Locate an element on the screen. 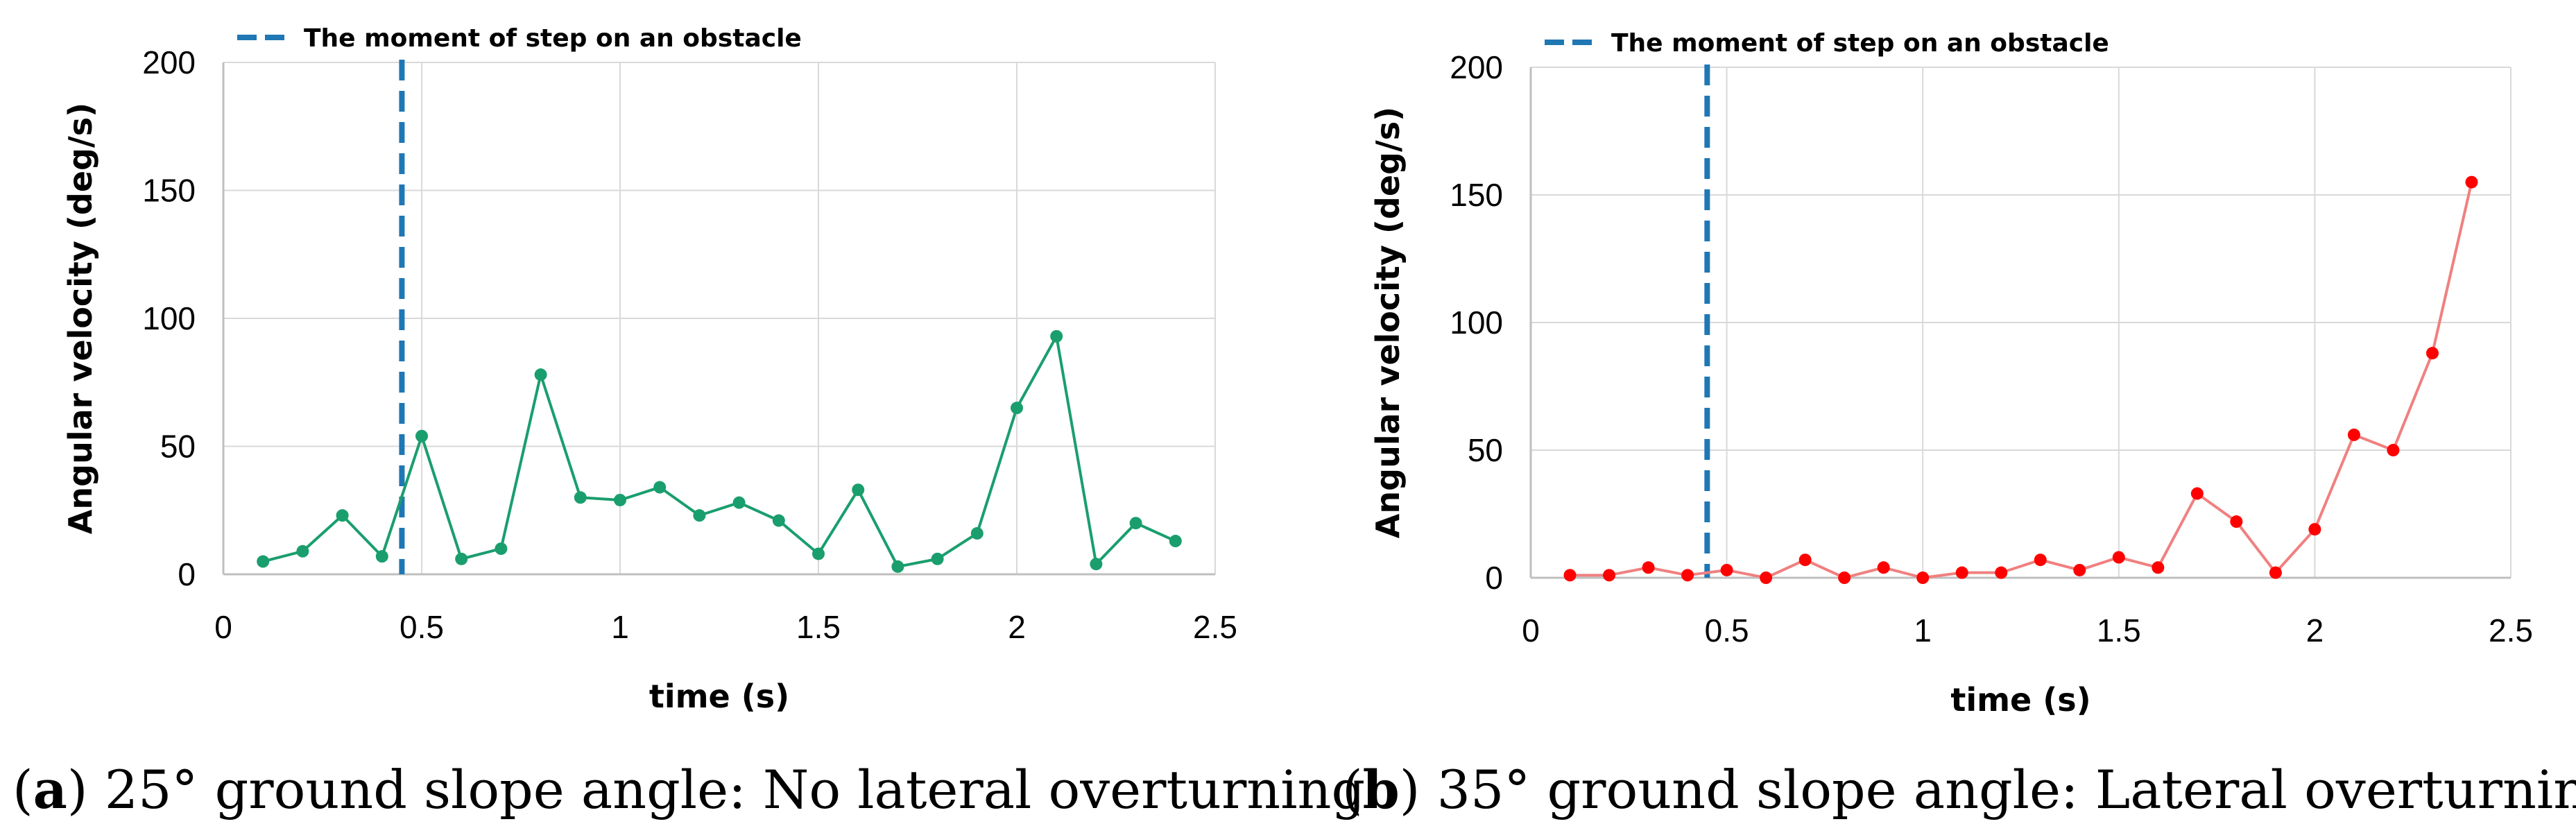 The image size is (2576, 833). chart-b-caption-paren-open: ( is located at coordinates (1352, 790).